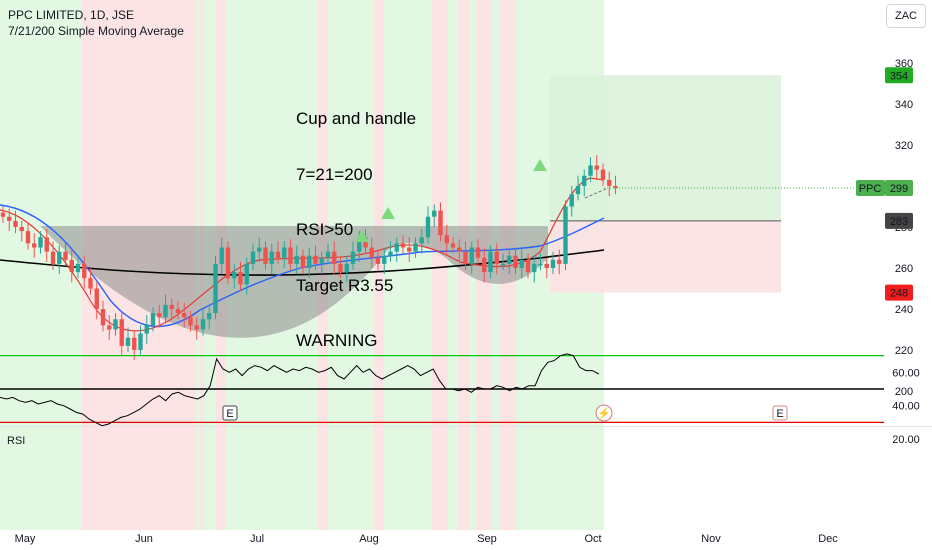  What do you see at coordinates (828, 539) in the screenshot?
I see `time-label: Dec` at bounding box center [828, 539].